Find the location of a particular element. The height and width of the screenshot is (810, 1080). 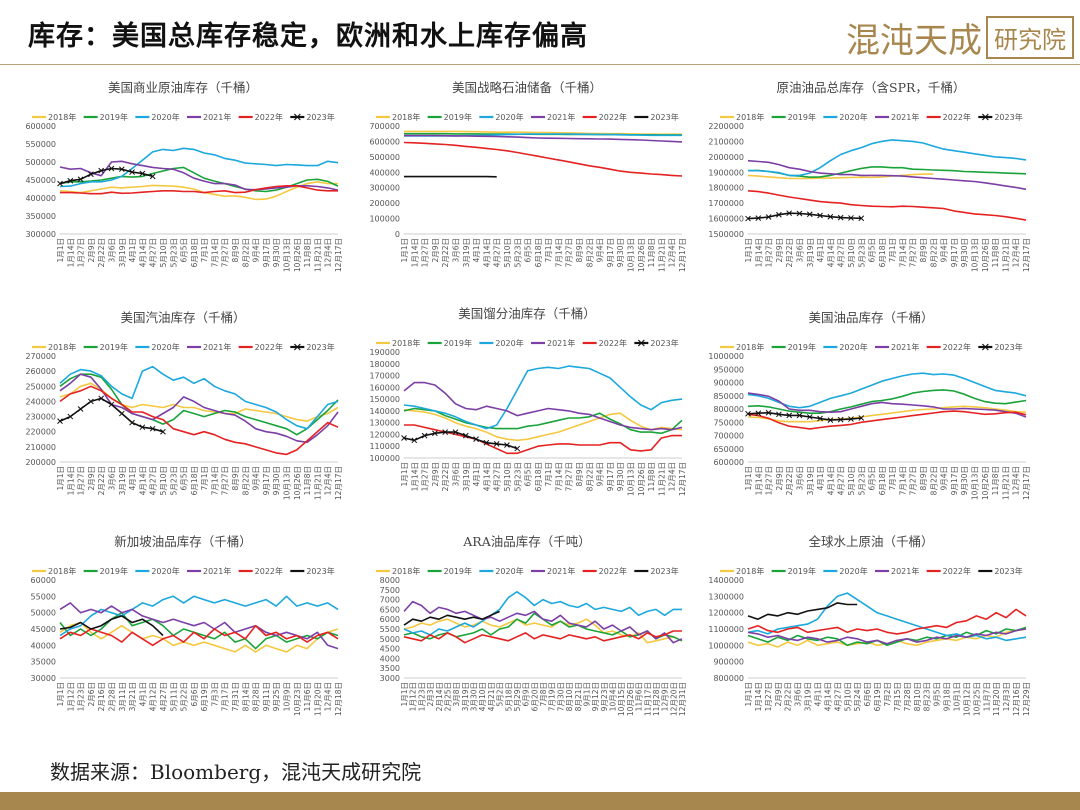

x-tick-label: 7月28日 is located at coordinates (907, 696).